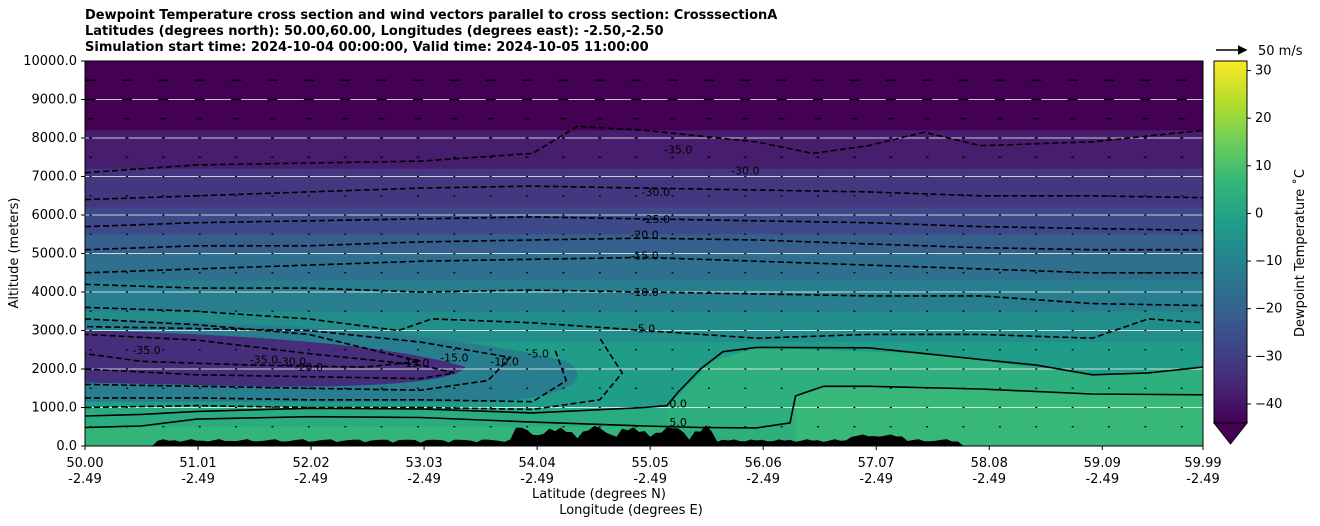 This screenshot has width=1320, height=526. I want to click on y-tick-label: 0.0, so click(66, 446).